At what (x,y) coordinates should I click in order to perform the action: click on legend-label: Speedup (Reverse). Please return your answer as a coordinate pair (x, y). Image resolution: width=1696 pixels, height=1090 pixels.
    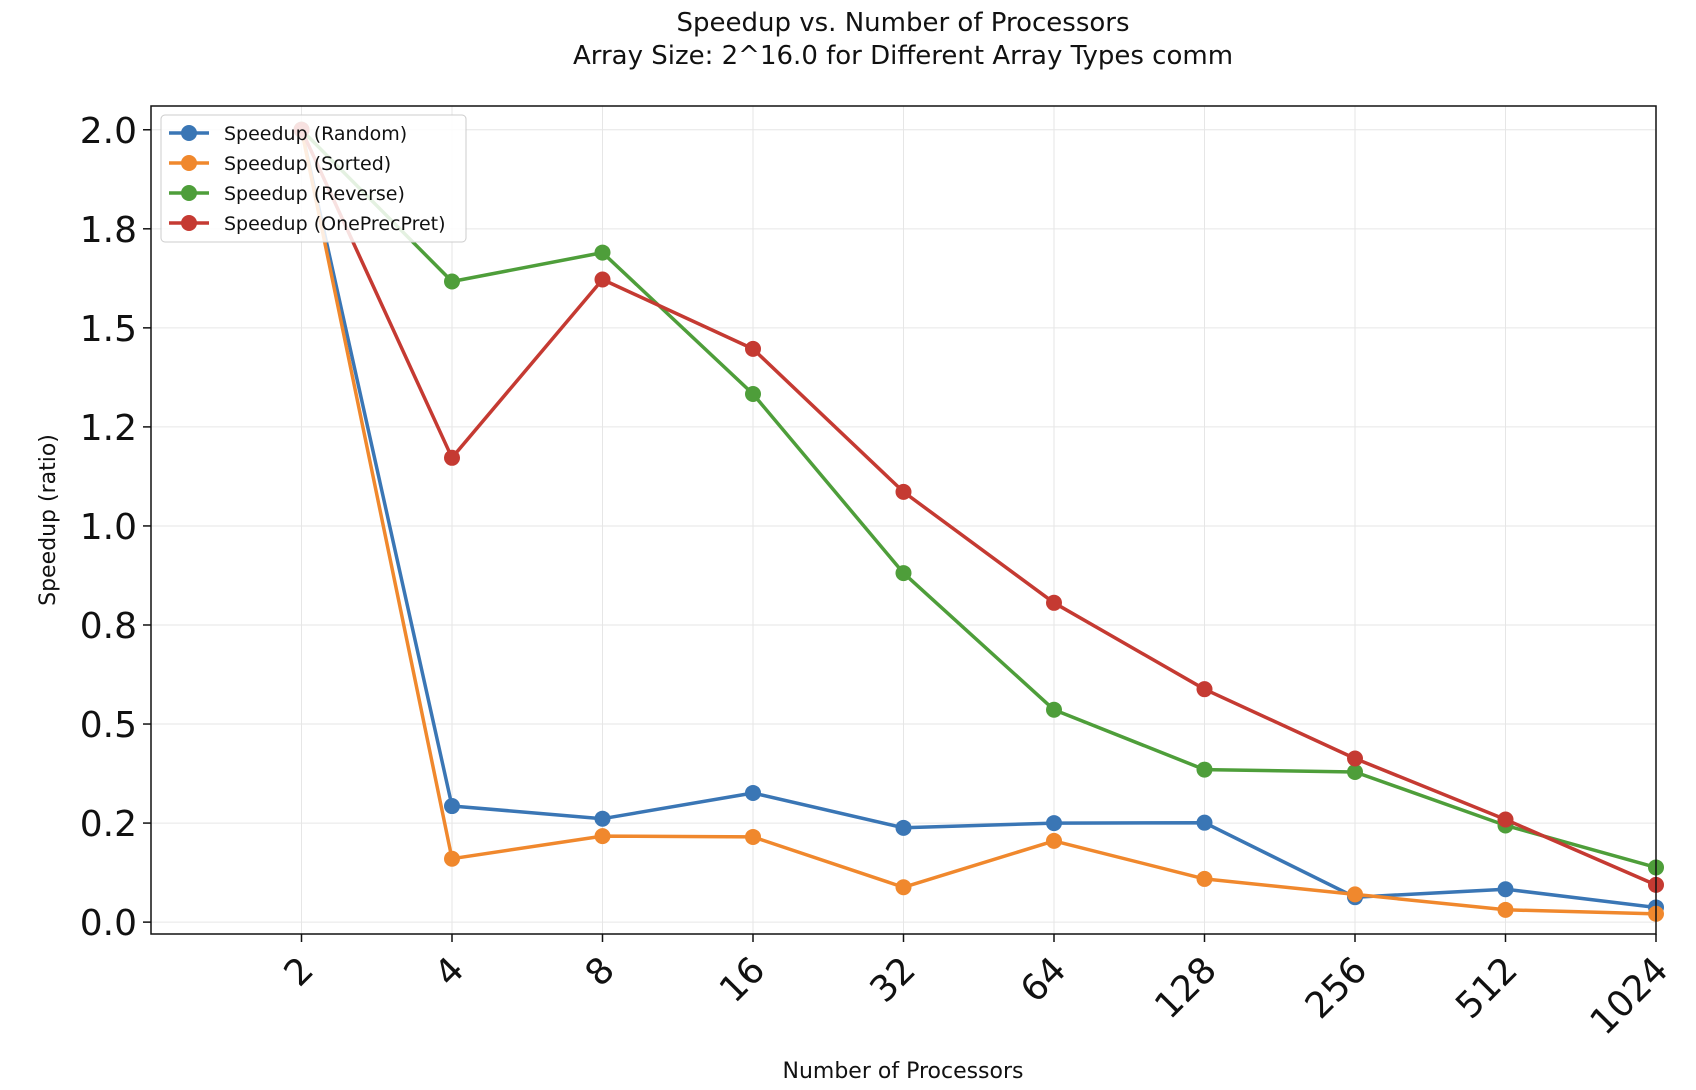
    Looking at the image, I should click on (314, 194).